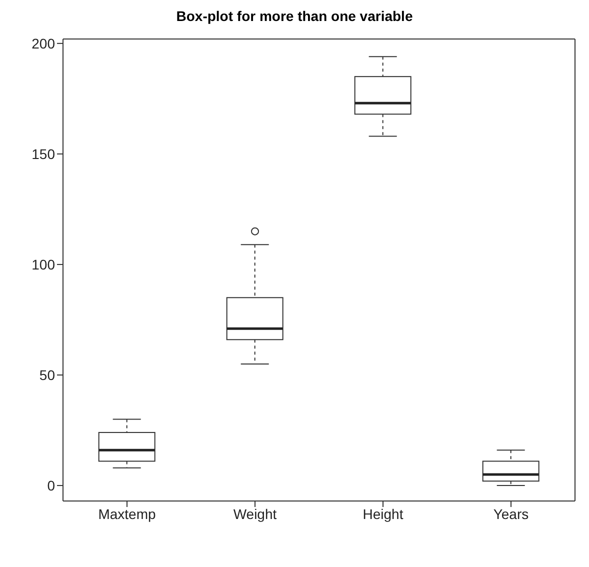 The height and width of the screenshot is (567, 589). I want to click on y-tick-label: 200, so click(44, 43).